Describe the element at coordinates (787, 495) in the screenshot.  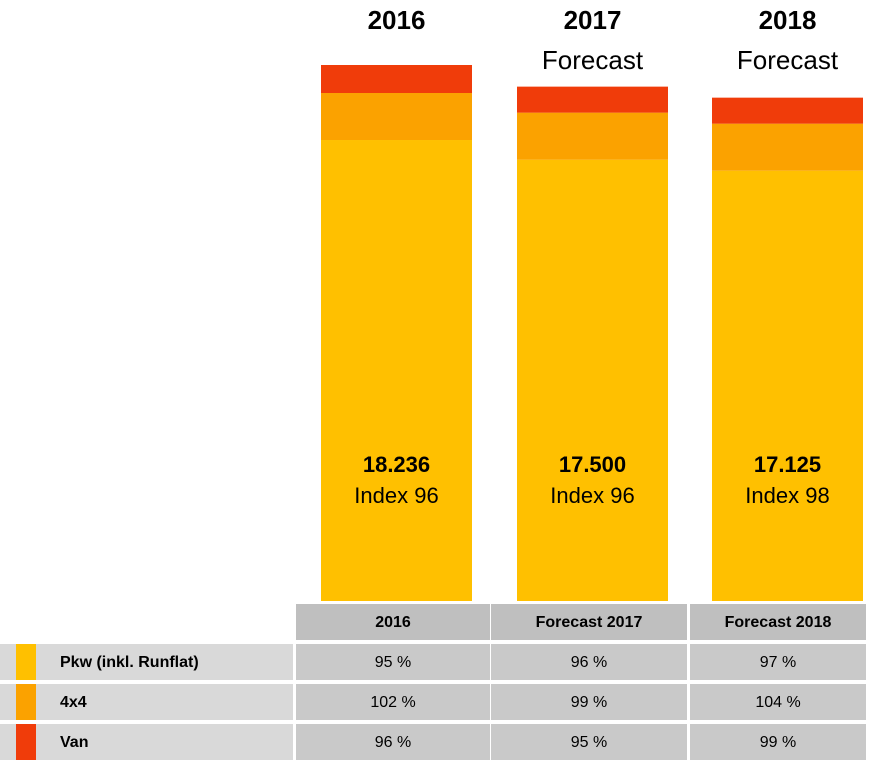
I see `index-label: Index 98` at that location.